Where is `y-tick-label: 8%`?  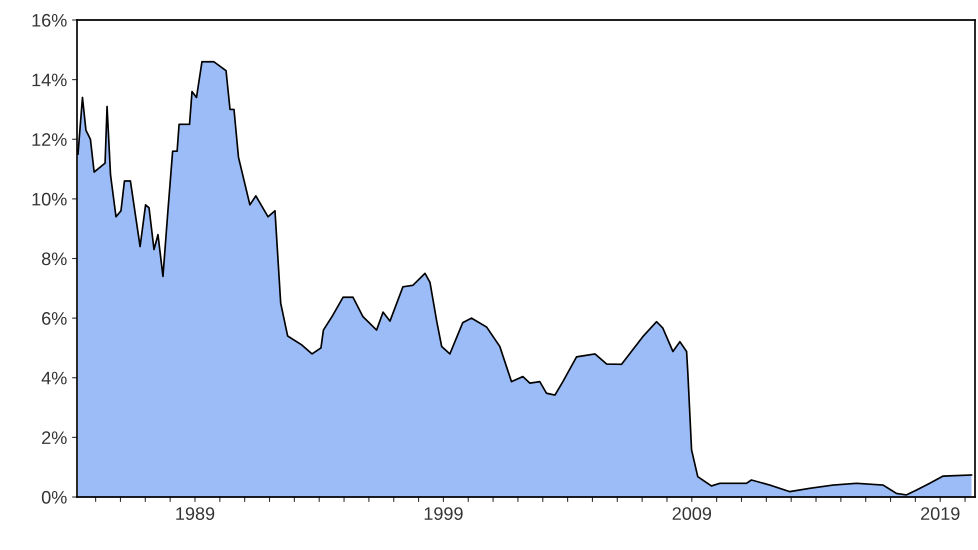 y-tick-label: 8% is located at coordinates (54, 259).